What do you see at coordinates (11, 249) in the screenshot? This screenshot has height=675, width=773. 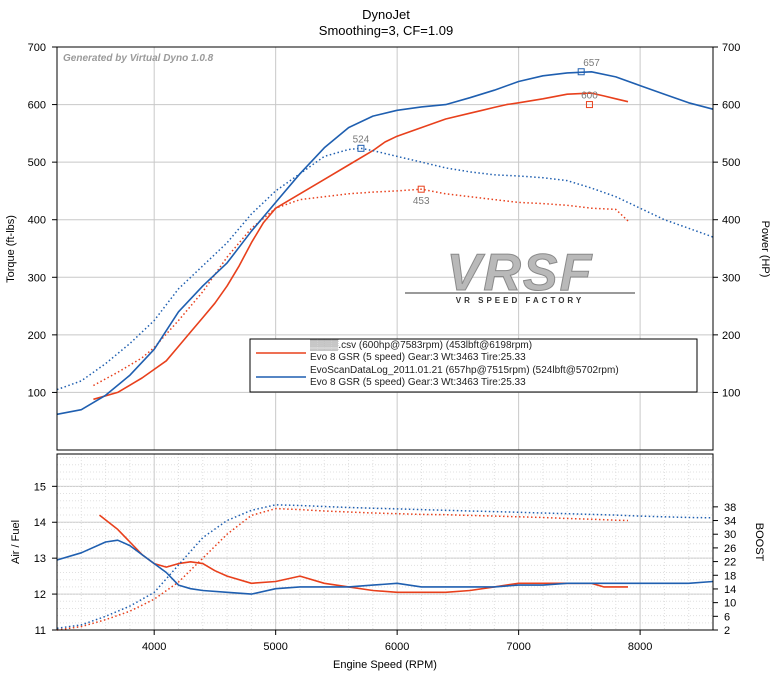 I see `torque-axis-label: Torque (ft-lbs)` at bounding box center [11, 249].